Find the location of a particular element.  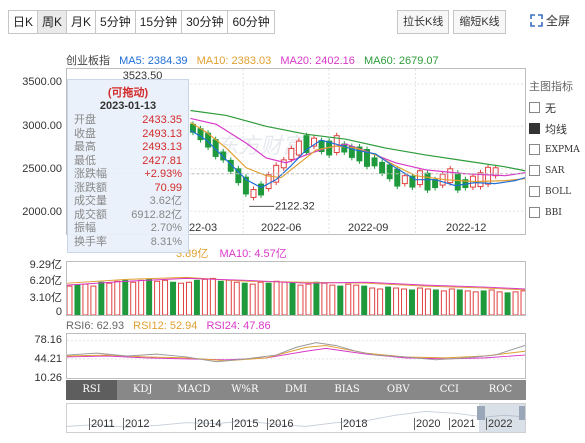

indicator-option-label: BOLL is located at coordinates (558, 191).